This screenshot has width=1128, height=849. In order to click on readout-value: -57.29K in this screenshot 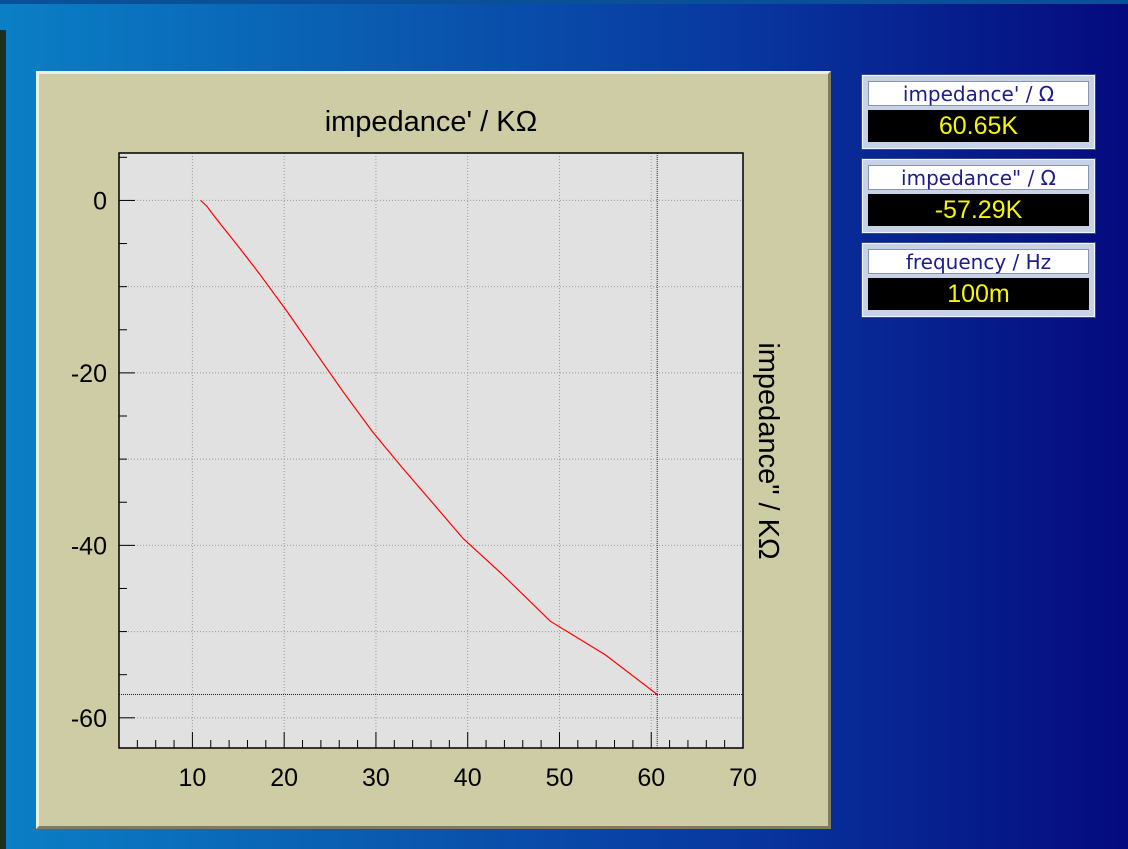, I will do `click(978, 210)`.